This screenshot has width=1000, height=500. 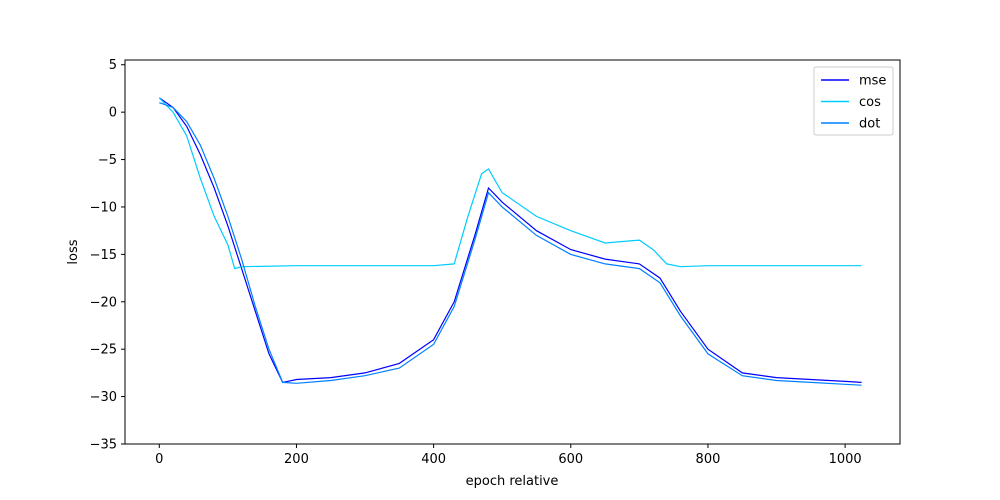 I want to click on legend-label-mse: mse, so click(x=872, y=81).